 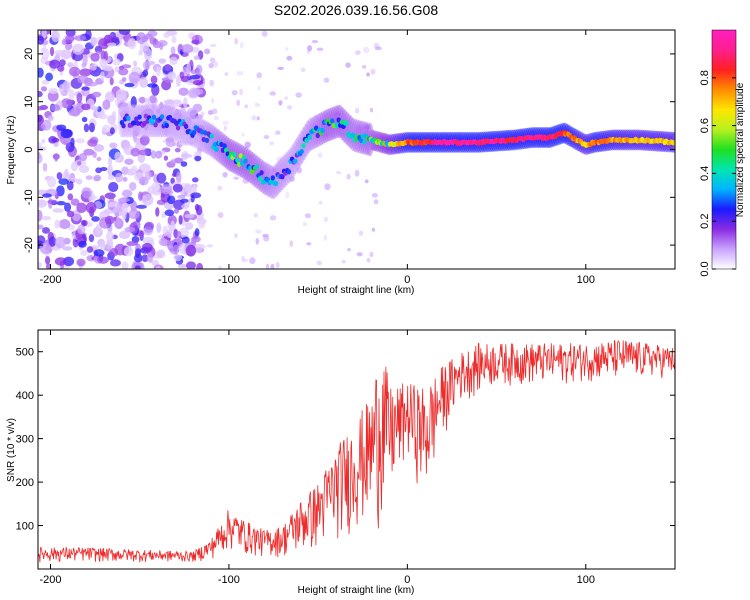 What do you see at coordinates (705, 221) in the screenshot?
I see `colorbar-tick-label: 0.2` at bounding box center [705, 221].